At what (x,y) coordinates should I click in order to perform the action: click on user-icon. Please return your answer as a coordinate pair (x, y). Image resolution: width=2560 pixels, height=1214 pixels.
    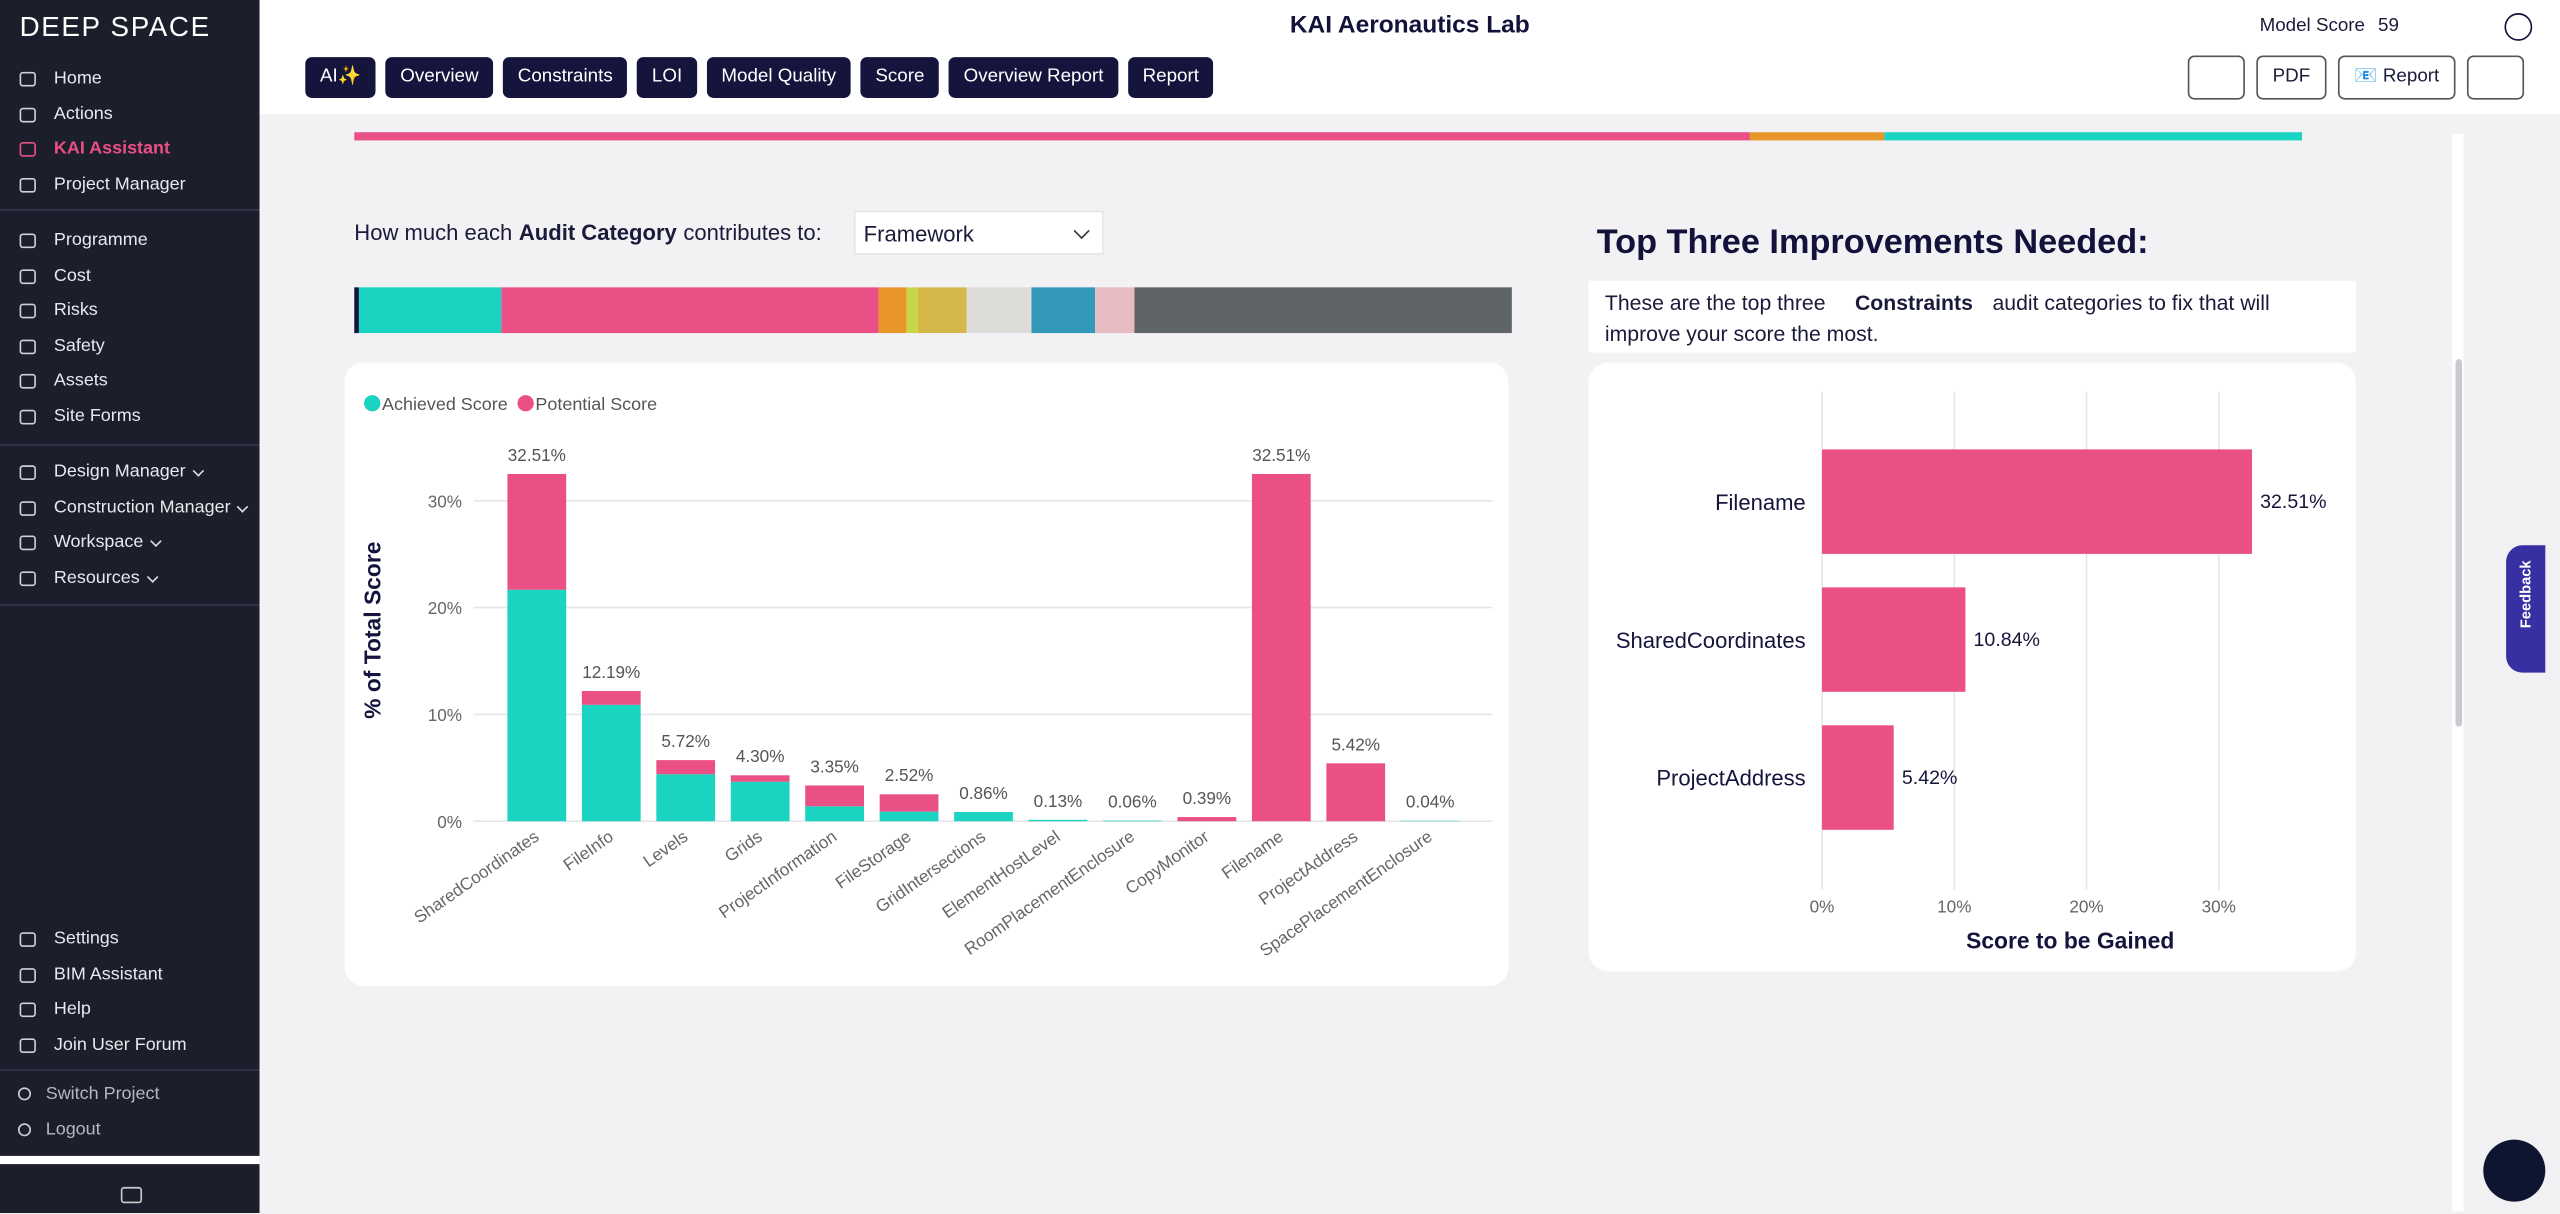
    Looking at the image, I should click on (2518, 27).